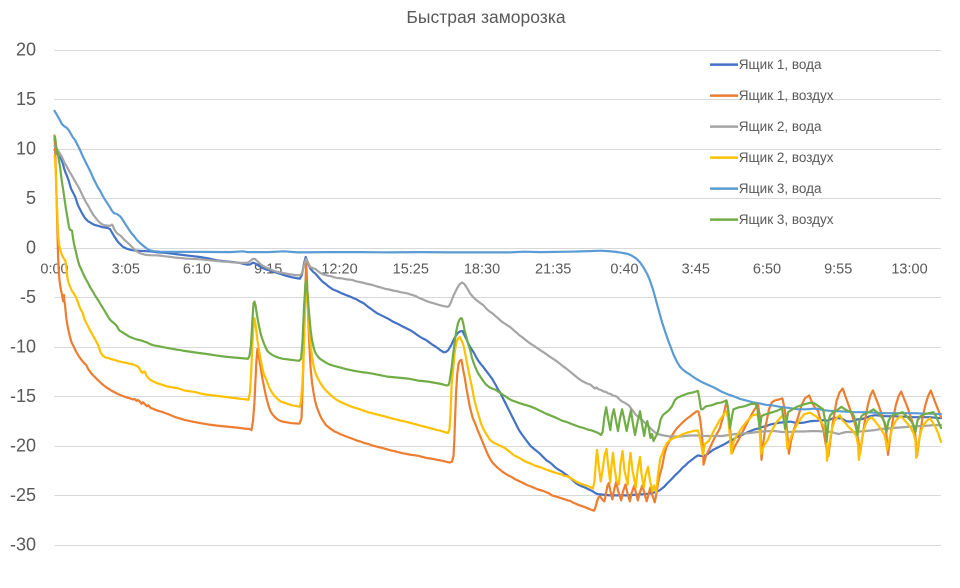  What do you see at coordinates (767, 270) in the screenshot?
I see `svg-text: 6:50` at bounding box center [767, 270].